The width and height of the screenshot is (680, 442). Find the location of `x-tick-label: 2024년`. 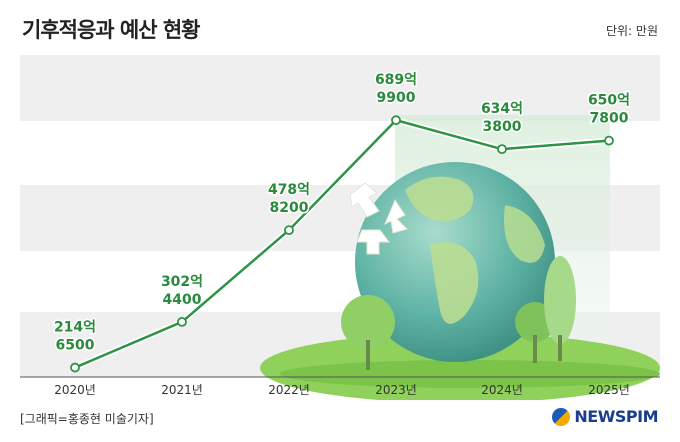

x-tick-label: 2024년 is located at coordinates (502, 390).